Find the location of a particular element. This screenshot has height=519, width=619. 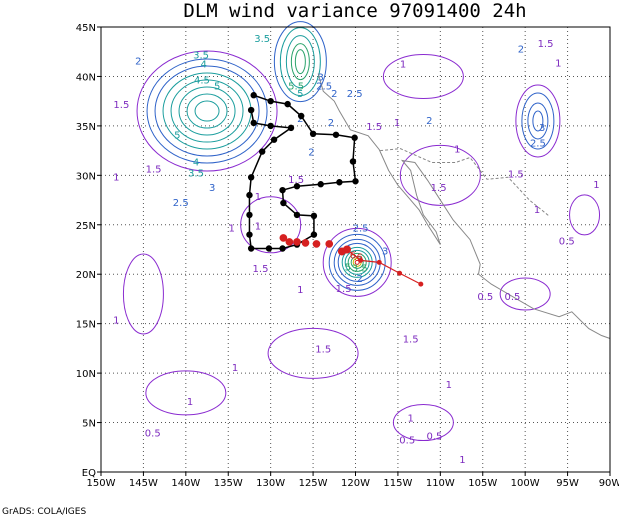

x-tick-label: 130W is located at coordinates (270, 483).